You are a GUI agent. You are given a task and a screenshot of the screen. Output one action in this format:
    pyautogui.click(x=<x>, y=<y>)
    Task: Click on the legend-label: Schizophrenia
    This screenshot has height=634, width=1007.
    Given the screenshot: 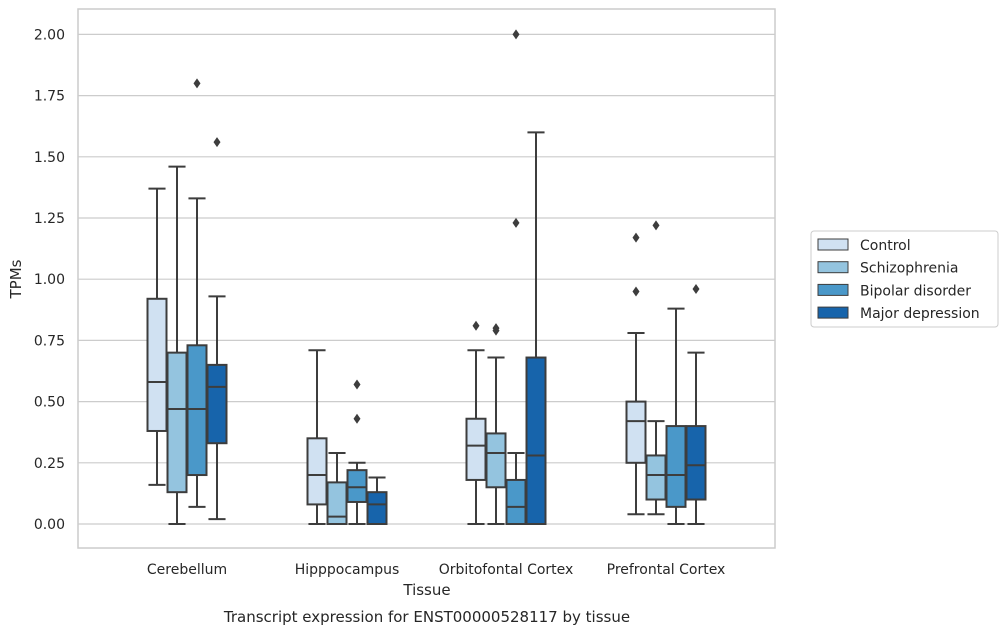 What is the action you would take?
    pyautogui.click(x=909, y=269)
    